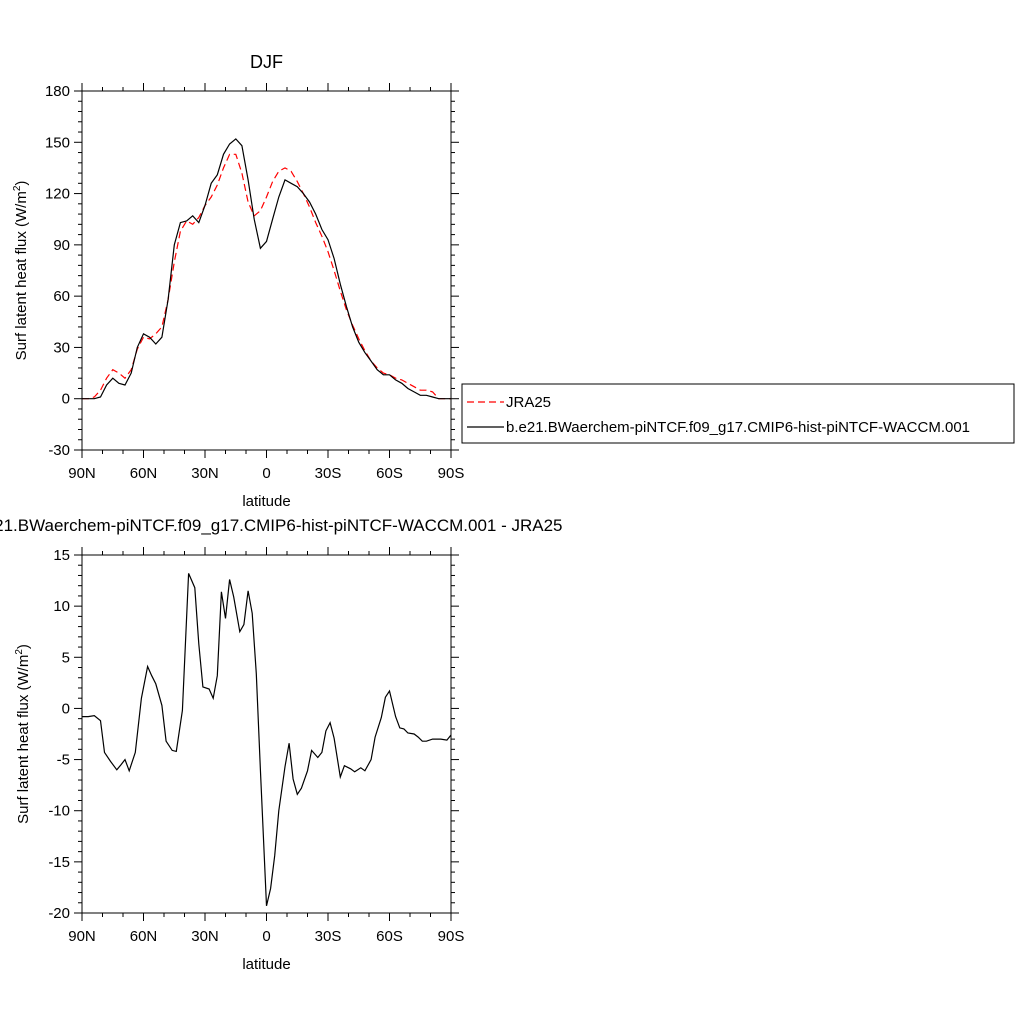  Describe the element at coordinates (266, 62) in the screenshot. I see `chart-title: DJF` at that location.